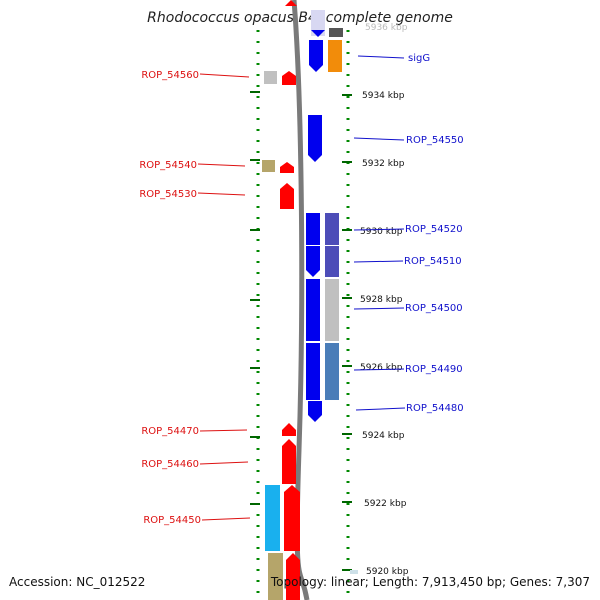  What do you see at coordinates (168, 194) in the screenshot?
I see `gene-label-left: ROP_54530` at bounding box center [168, 194].